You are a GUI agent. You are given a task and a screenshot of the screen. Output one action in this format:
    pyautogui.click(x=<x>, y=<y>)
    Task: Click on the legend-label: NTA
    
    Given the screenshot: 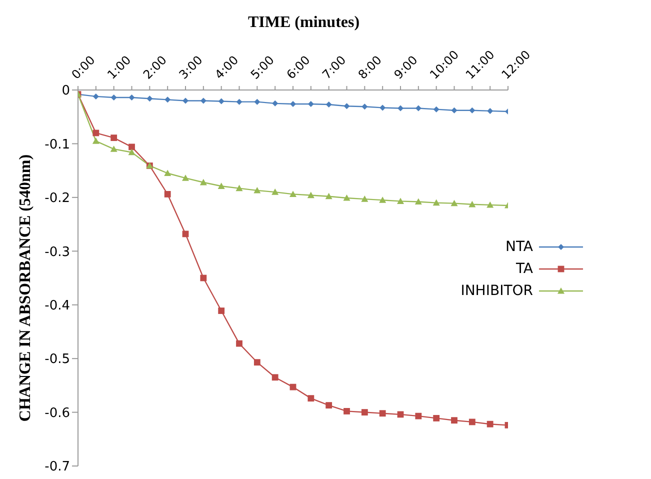 What is the action you would take?
    pyautogui.click(x=518, y=247)
    